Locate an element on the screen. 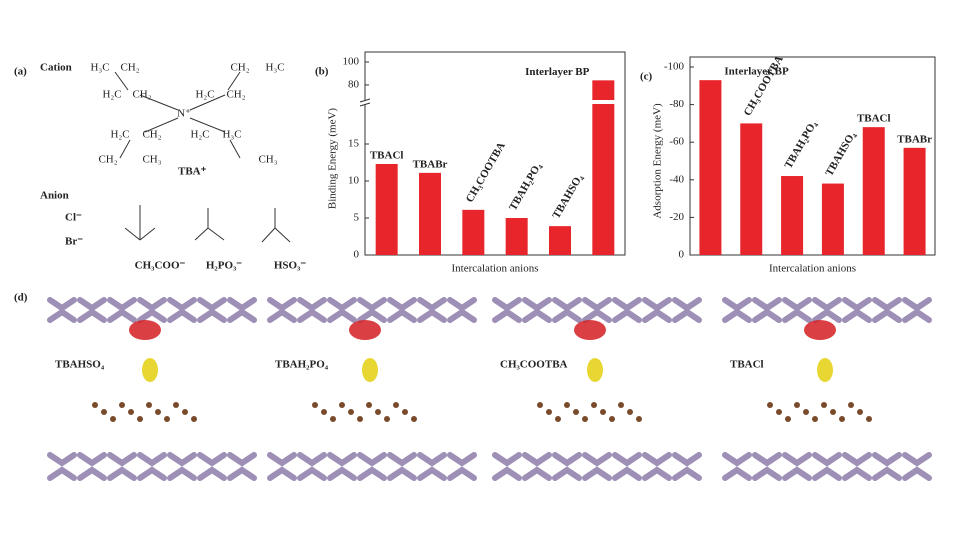 This screenshot has width=976, height=549. bar-label: TBACl is located at coordinates (874, 119).